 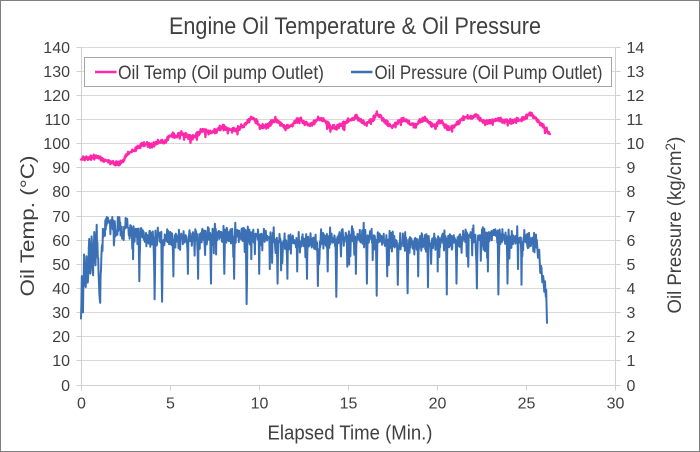 What do you see at coordinates (631, 168) in the screenshot?
I see `svg-text: 9` at bounding box center [631, 168].